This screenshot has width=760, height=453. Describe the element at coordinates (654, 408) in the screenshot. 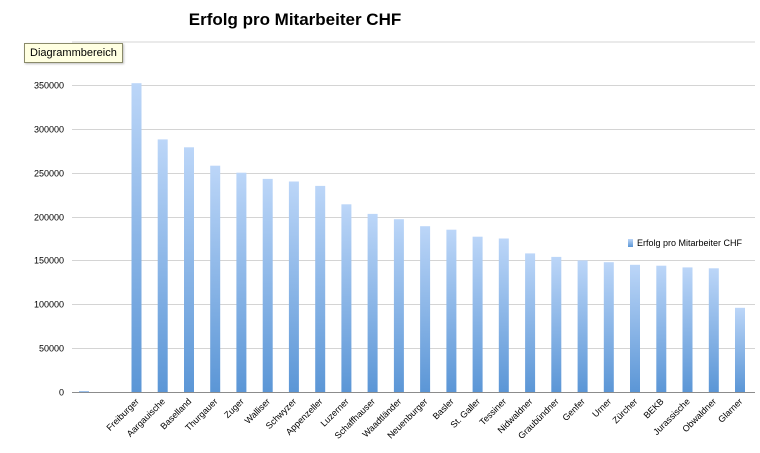

I see `x-tick-label: BEKB` at that location.